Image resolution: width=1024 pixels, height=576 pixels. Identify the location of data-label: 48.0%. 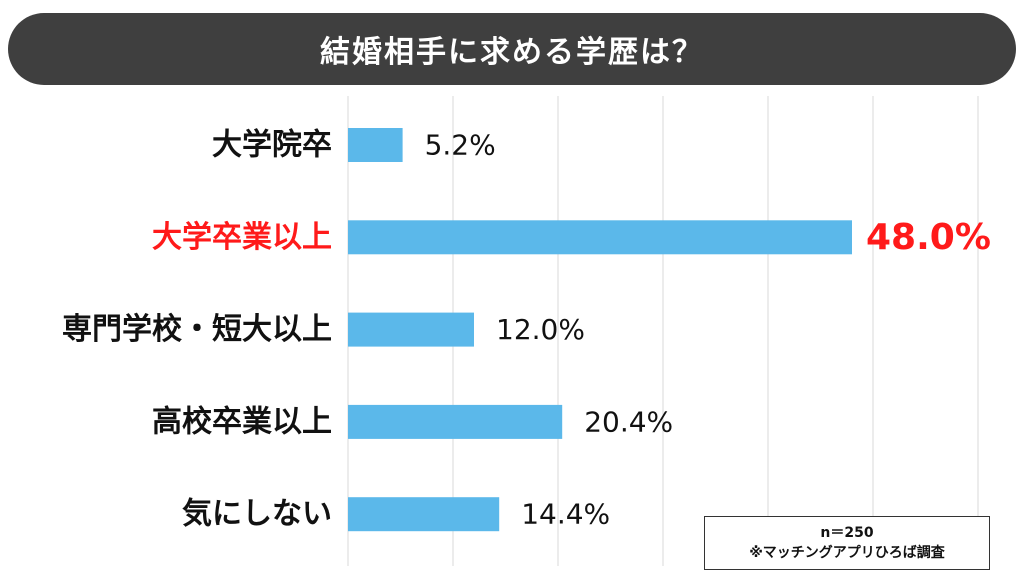
(928, 237).